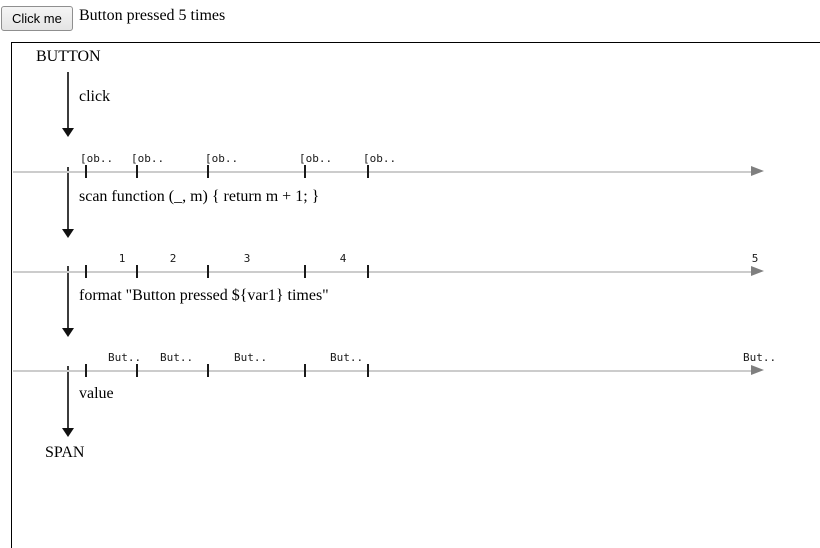  Describe the element at coordinates (755, 258) in the screenshot. I see `event-label: 5` at that location.